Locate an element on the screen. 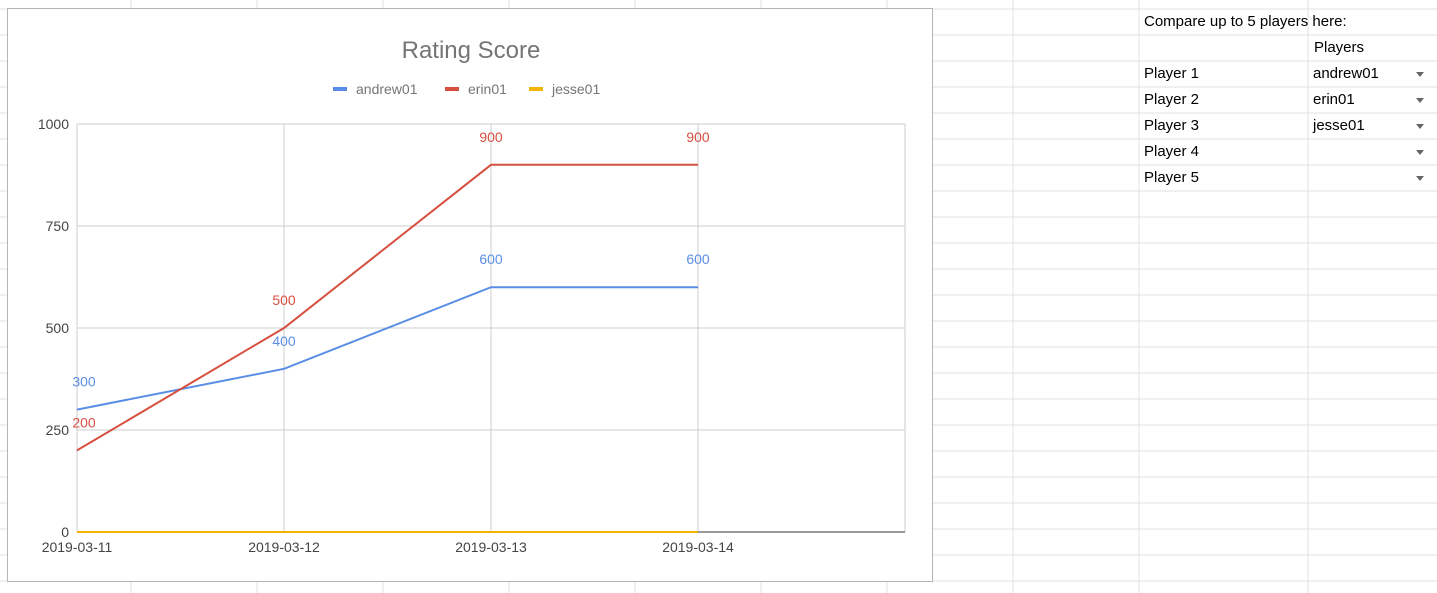  y-tick-label: 0 is located at coordinates (65, 532).